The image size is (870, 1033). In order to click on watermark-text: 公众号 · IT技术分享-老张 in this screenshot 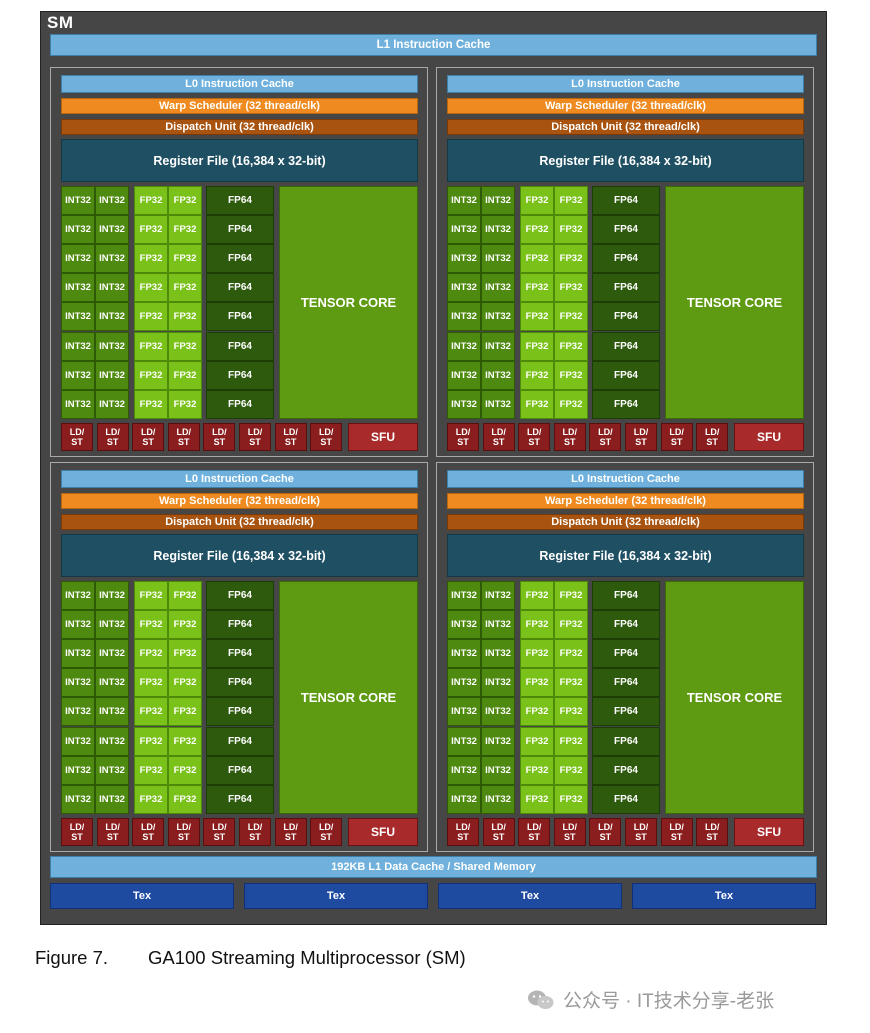, I will do `click(669, 1001)`.